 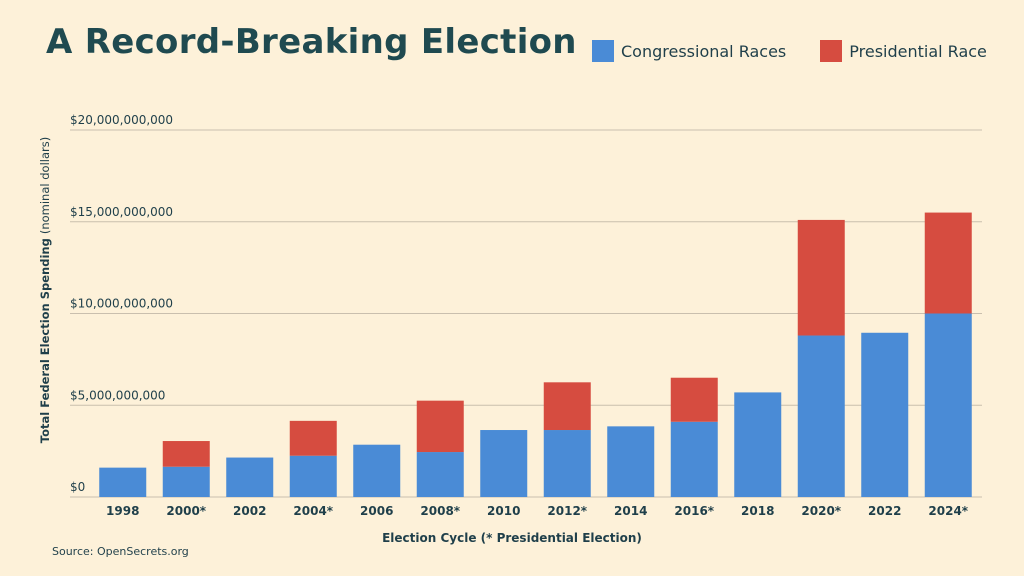 I want to click on x-tick-label: 2020*, so click(x=821, y=511).